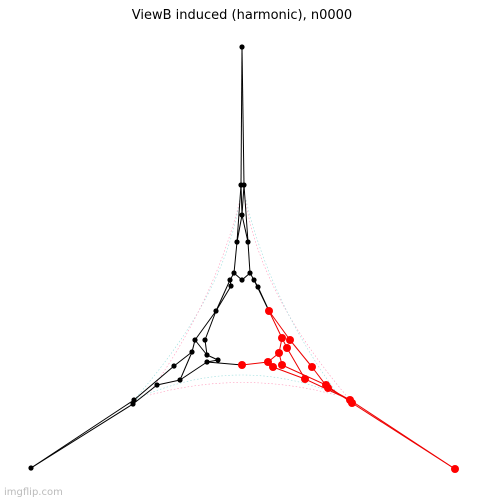  I want to click on watermark: imgflip.com, so click(33, 492).